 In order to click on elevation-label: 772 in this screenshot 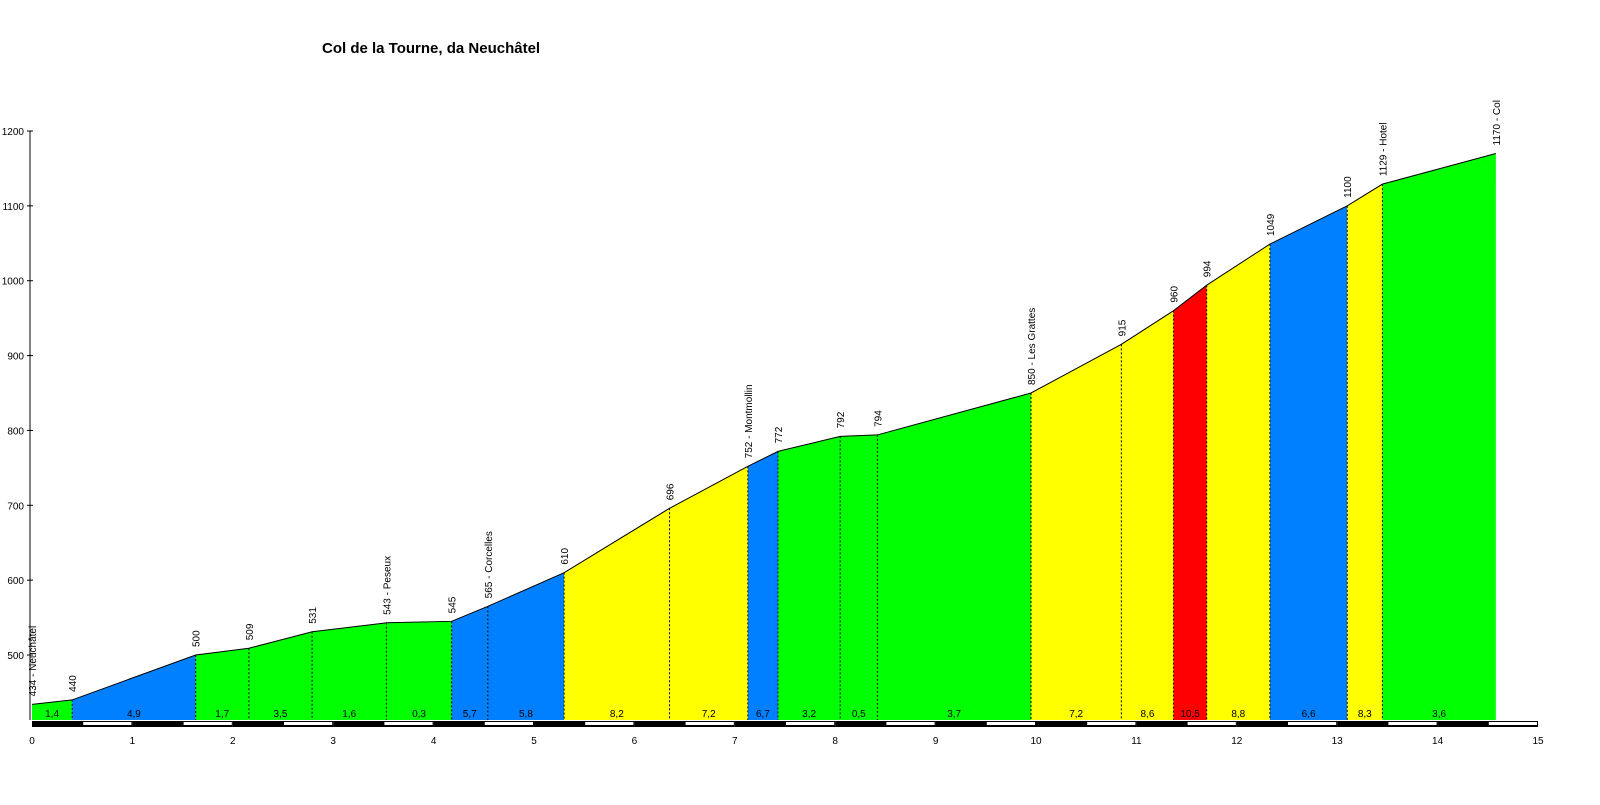, I will do `click(779, 434)`.